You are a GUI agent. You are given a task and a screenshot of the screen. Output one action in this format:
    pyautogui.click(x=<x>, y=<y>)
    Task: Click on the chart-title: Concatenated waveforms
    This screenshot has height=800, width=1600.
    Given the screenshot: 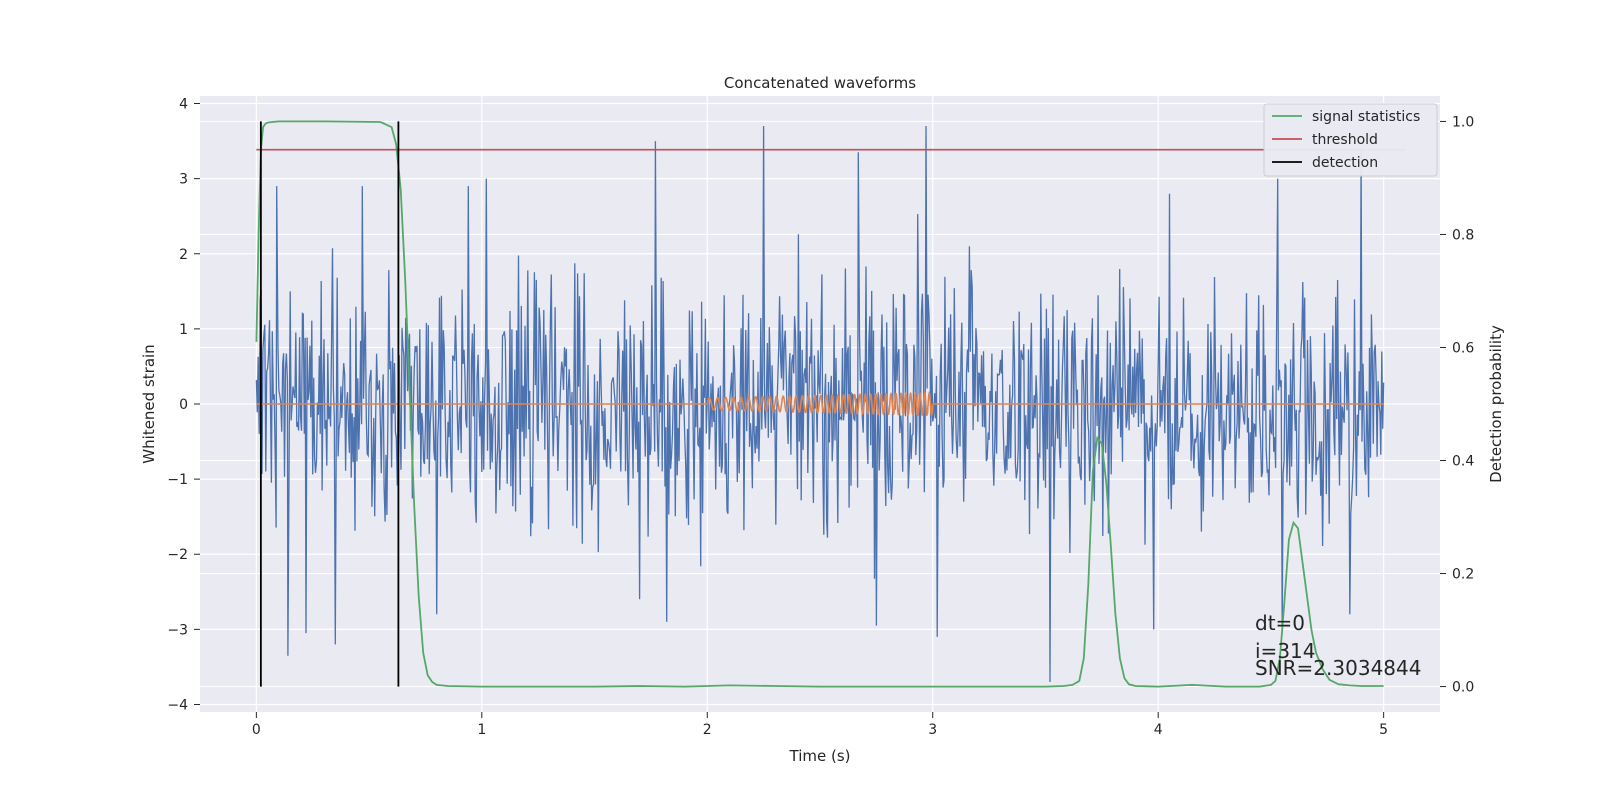 What is the action you would take?
    pyautogui.click(x=820, y=83)
    